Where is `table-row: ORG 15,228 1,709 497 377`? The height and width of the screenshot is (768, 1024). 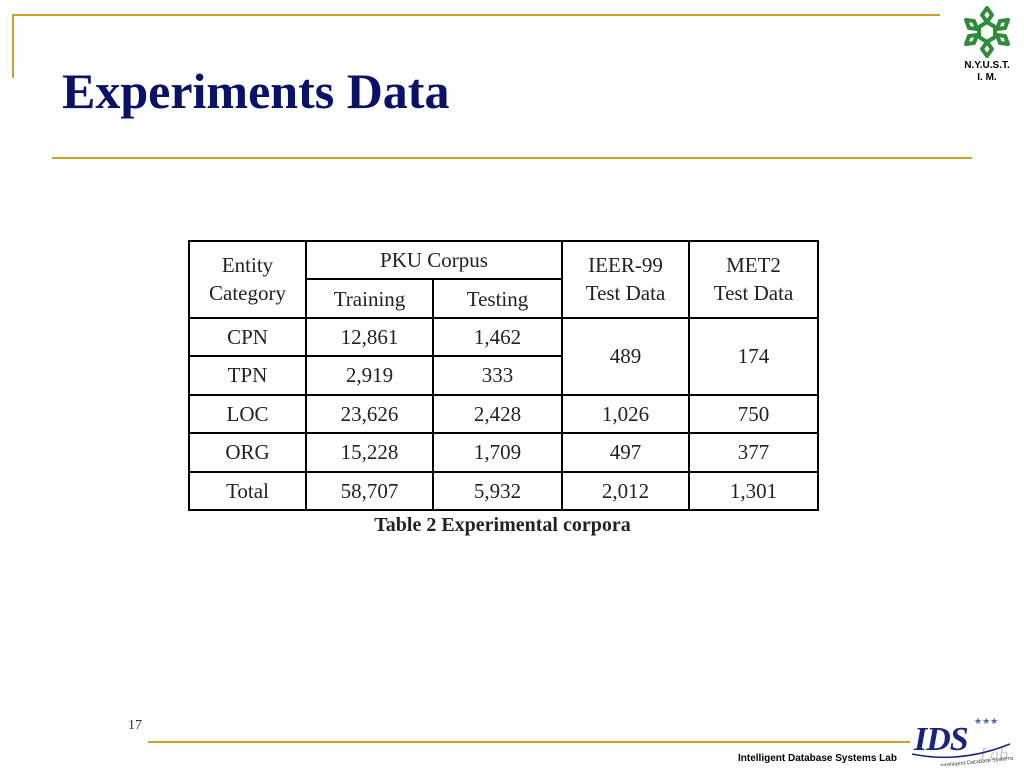 table-row: ORG 15,228 1,709 497 377 is located at coordinates (503, 452).